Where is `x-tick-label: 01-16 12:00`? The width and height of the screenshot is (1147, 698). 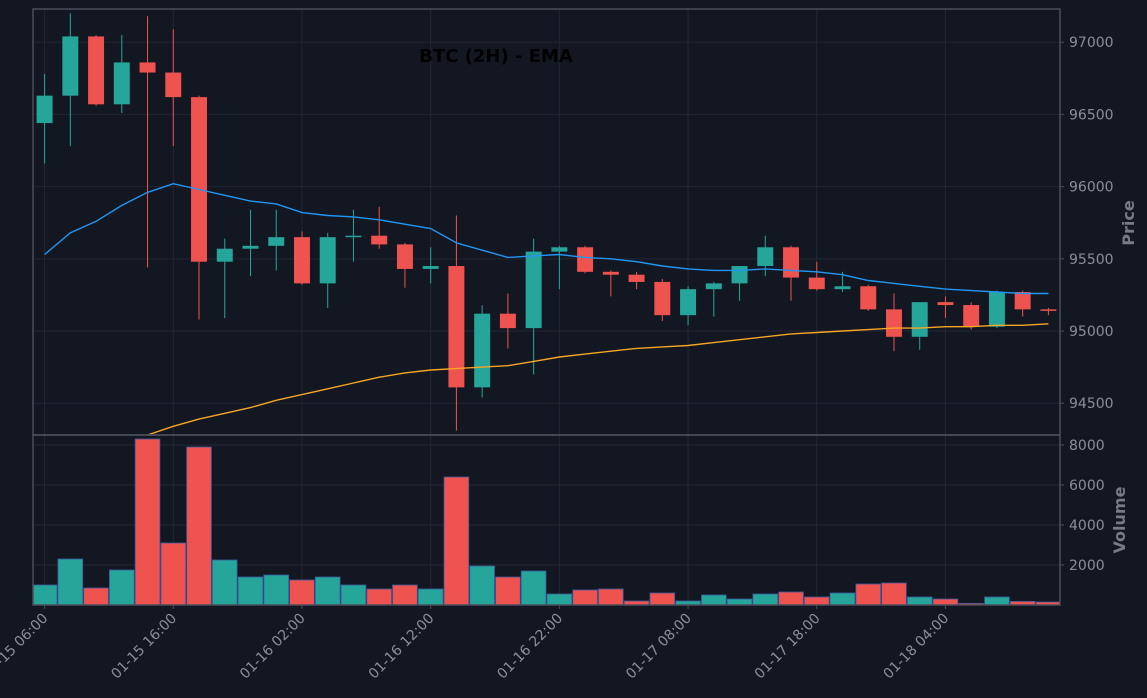 x-tick-label: 01-16 12:00 is located at coordinates (402, 647).